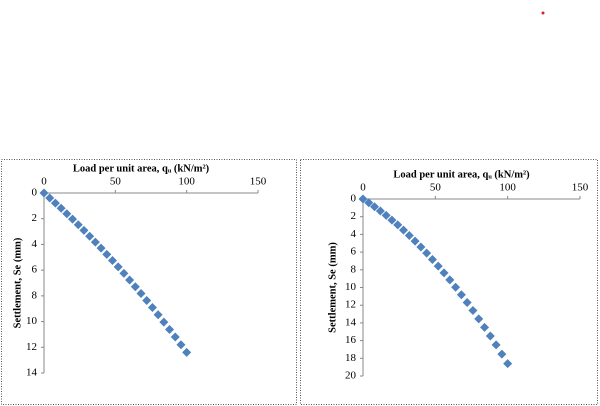 The width and height of the screenshot is (600, 406). I want to click on y-tick-label: 20, so click(351, 376).